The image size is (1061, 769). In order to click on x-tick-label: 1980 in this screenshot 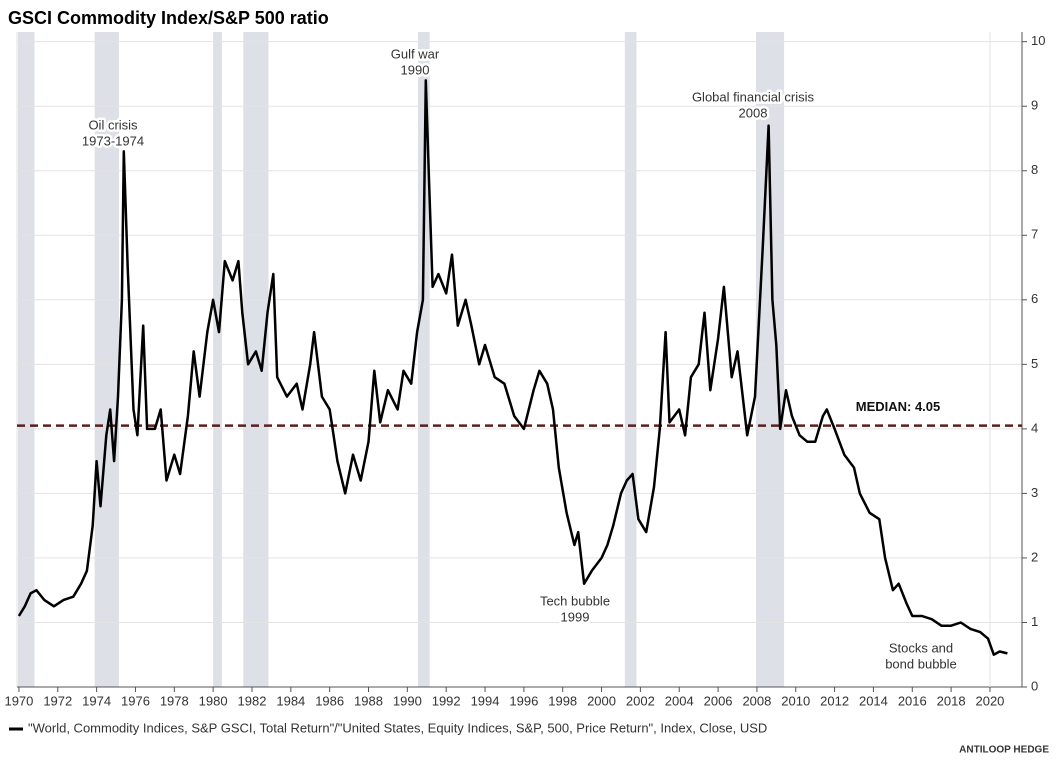, I will do `click(213, 700)`.